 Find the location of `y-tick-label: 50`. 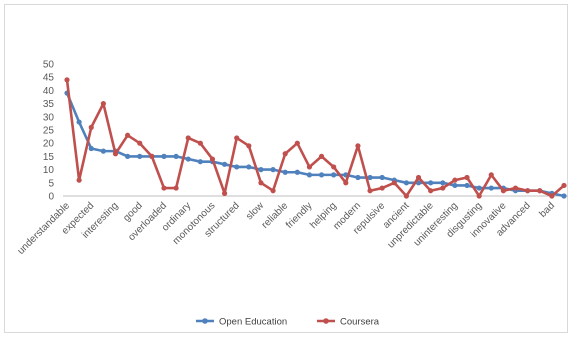

y-tick-label: 50 is located at coordinates (49, 65).